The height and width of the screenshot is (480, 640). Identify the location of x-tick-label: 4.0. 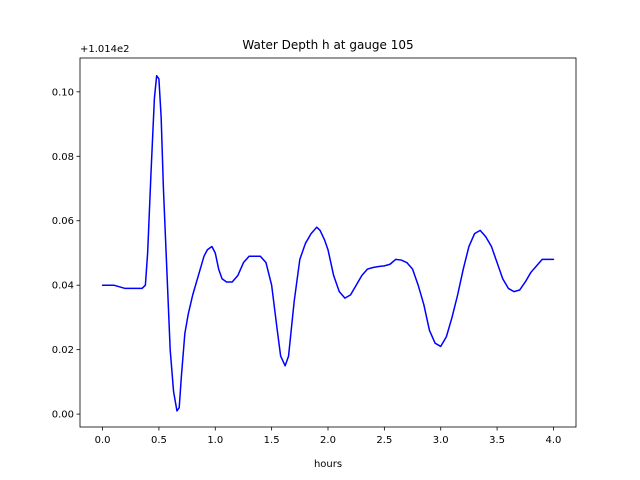
(554, 440).